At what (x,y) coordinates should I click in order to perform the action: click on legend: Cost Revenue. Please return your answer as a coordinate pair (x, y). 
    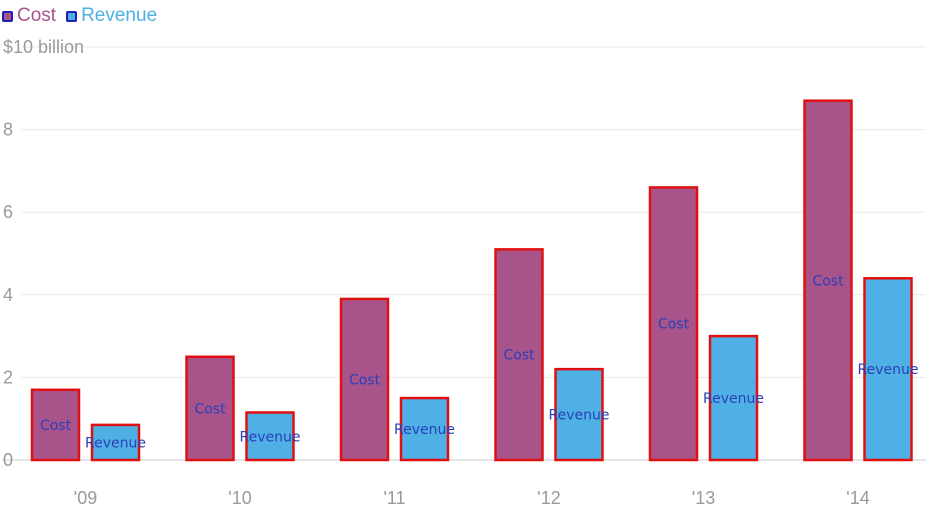
    Looking at the image, I should click on (84, 16).